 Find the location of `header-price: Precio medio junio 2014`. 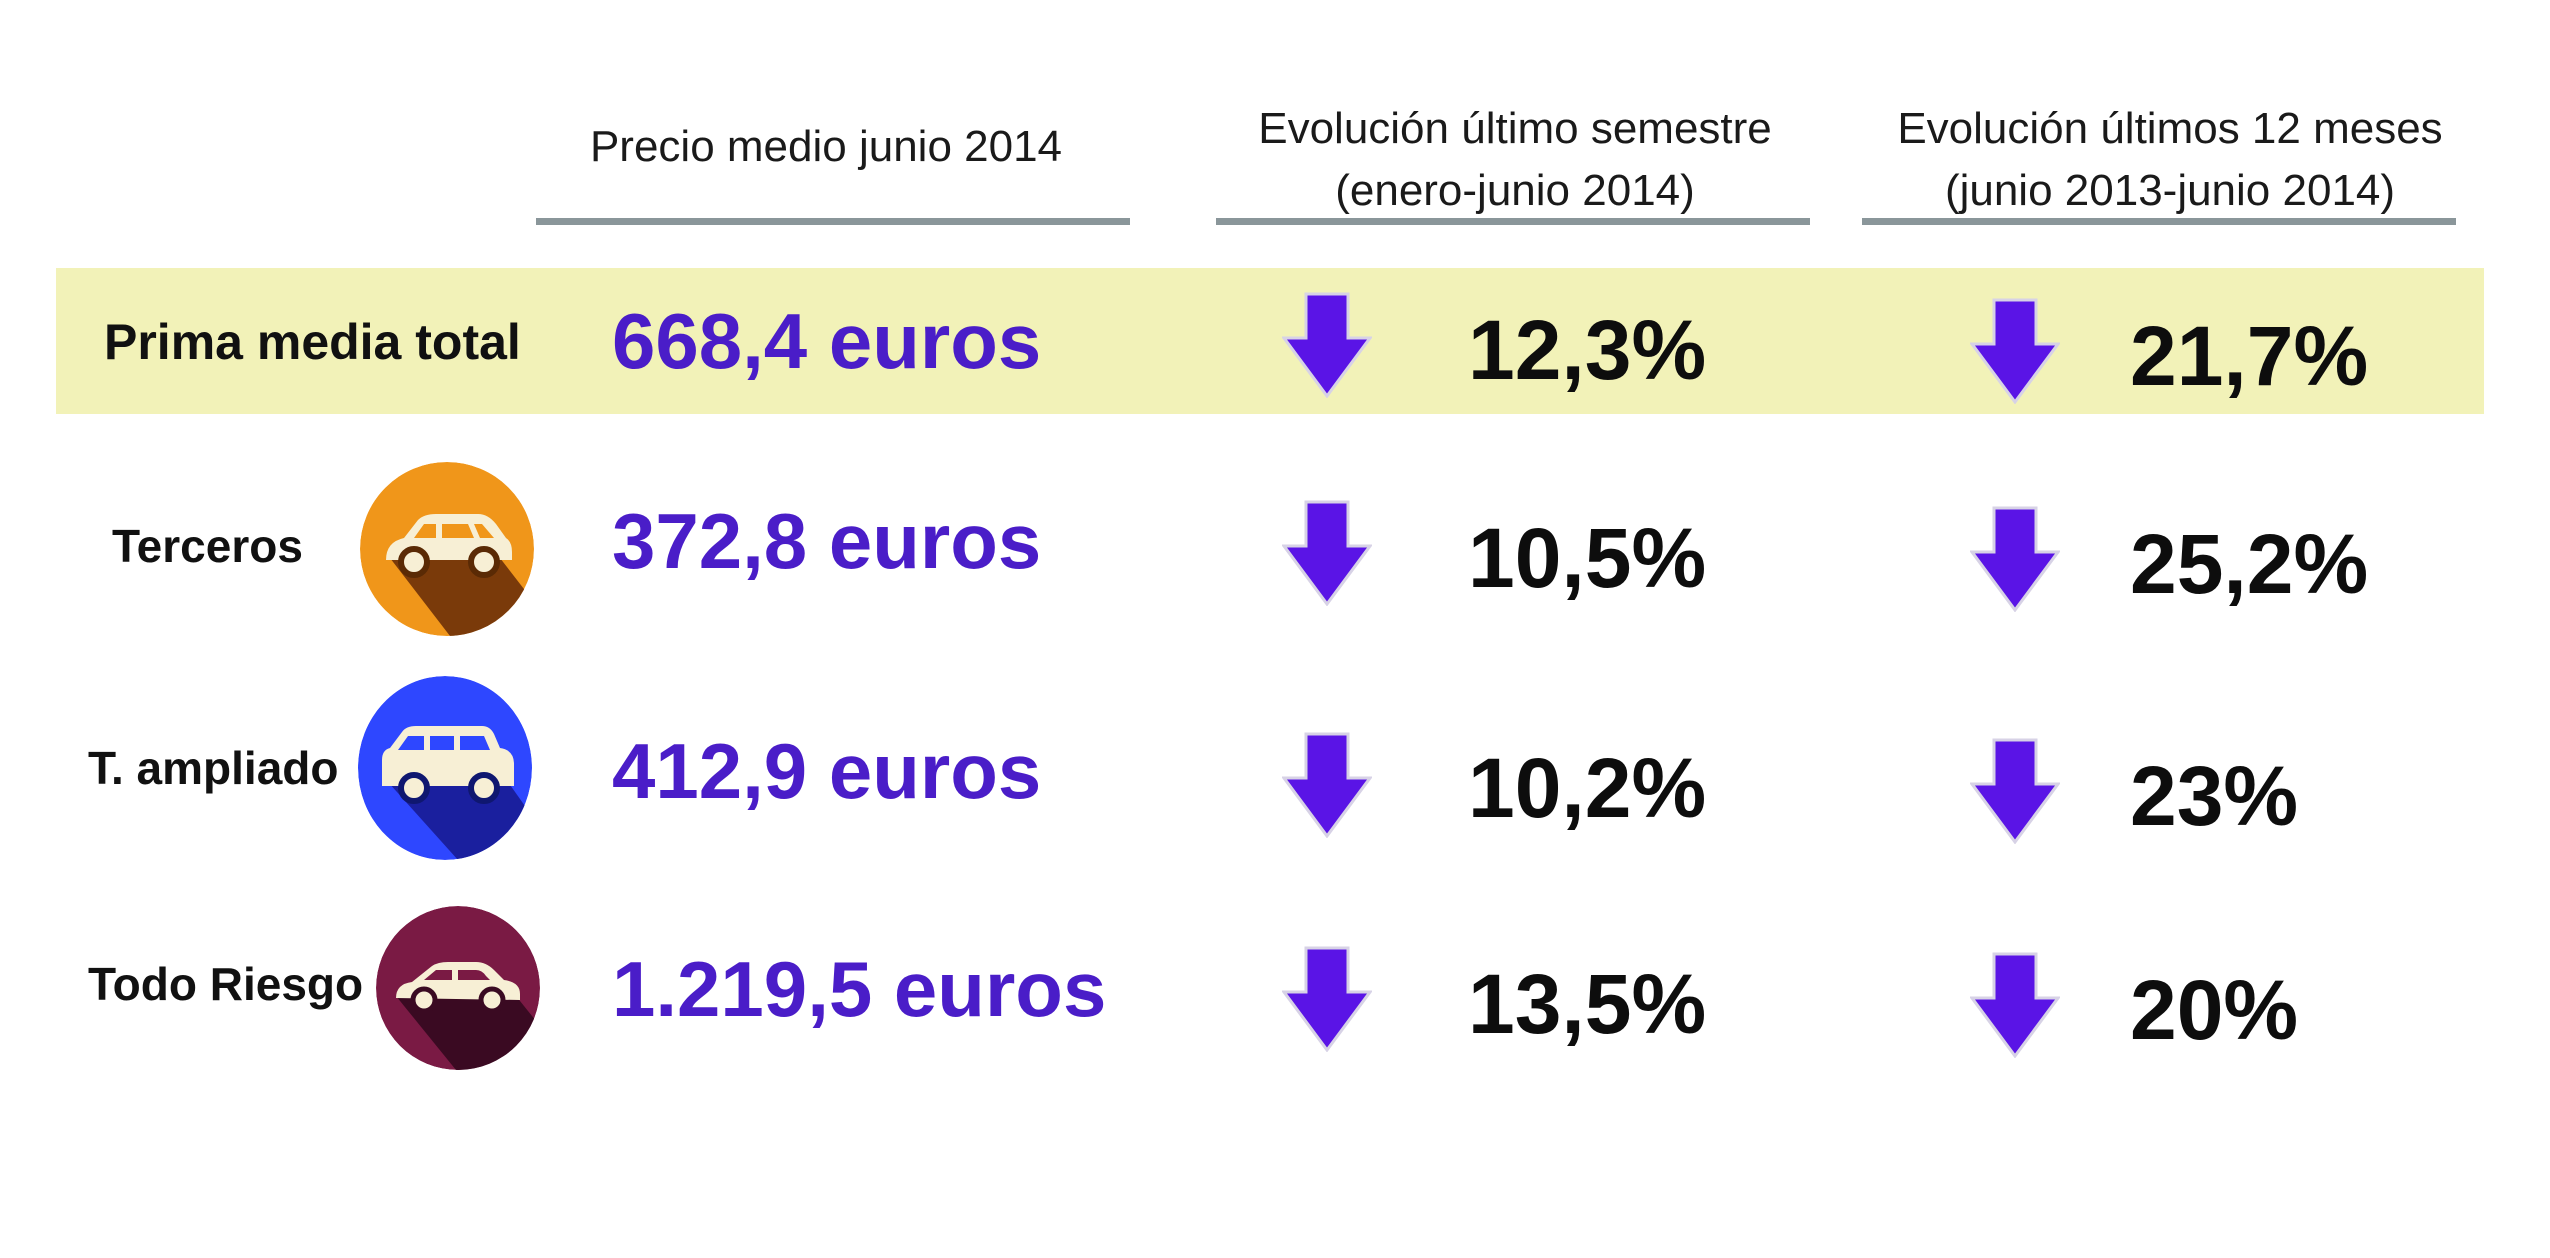

header-price: Precio medio junio 2014 is located at coordinates (826, 147).